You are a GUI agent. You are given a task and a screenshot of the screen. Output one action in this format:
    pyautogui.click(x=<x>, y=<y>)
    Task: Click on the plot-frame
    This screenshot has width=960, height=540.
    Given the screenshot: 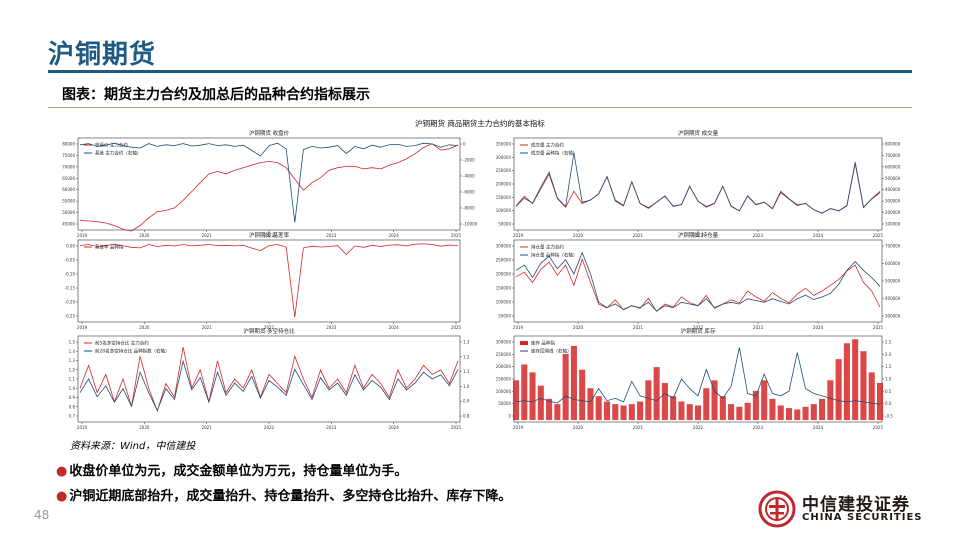 What is the action you would take?
    pyautogui.click(x=698, y=184)
    